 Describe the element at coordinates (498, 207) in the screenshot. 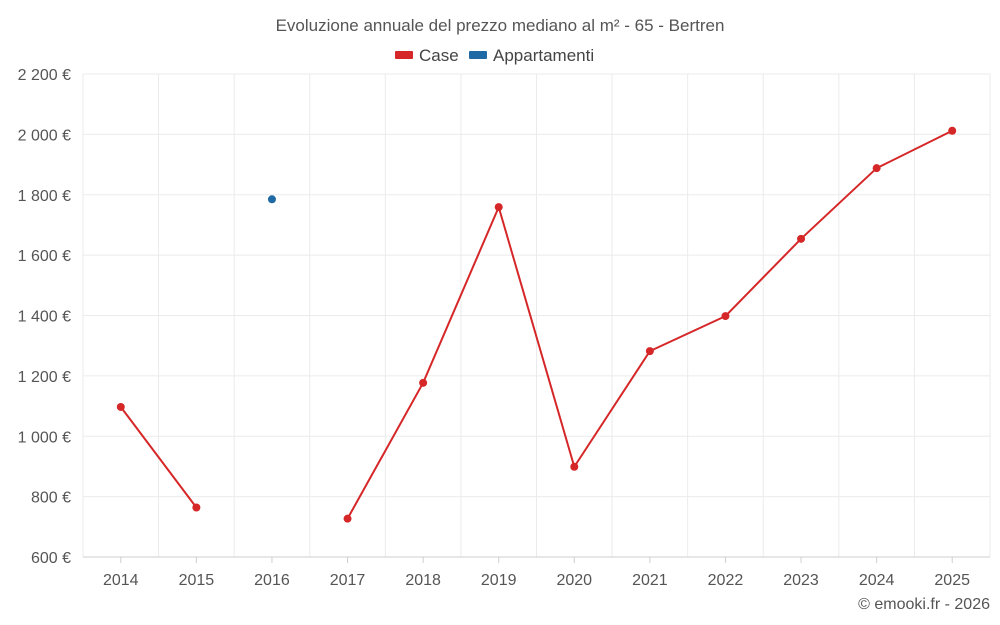

I see `data-point-case-2019` at that location.